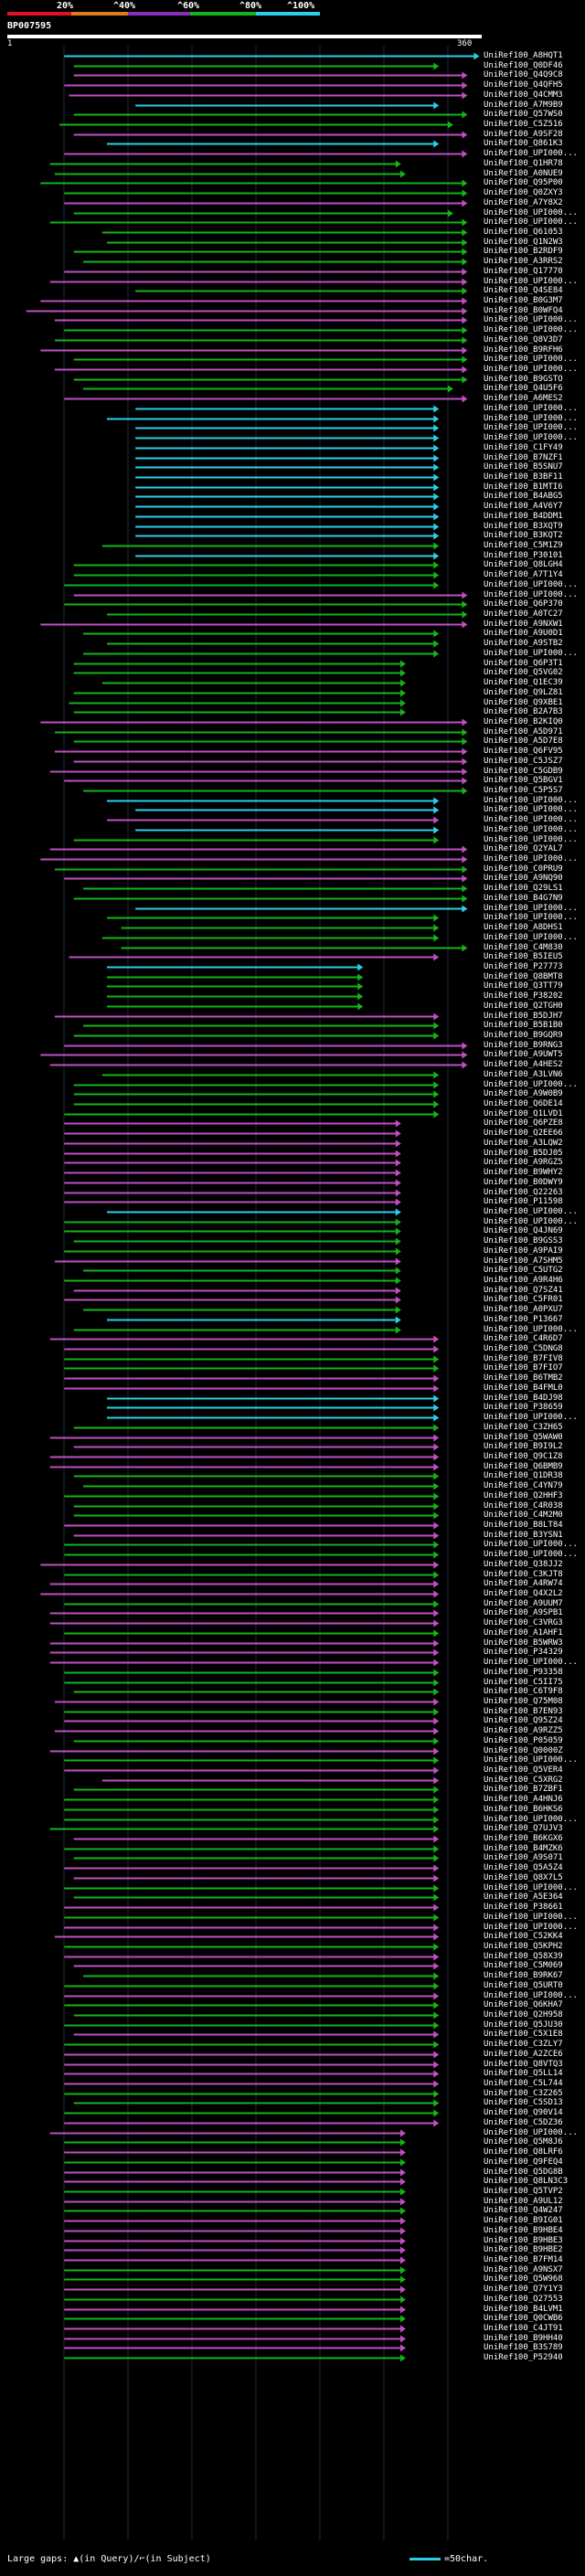 This screenshot has width=585, height=2576. Describe the element at coordinates (523, 692) in the screenshot. I see `hit-label: UniRef100_Q9LZ81` at that location.